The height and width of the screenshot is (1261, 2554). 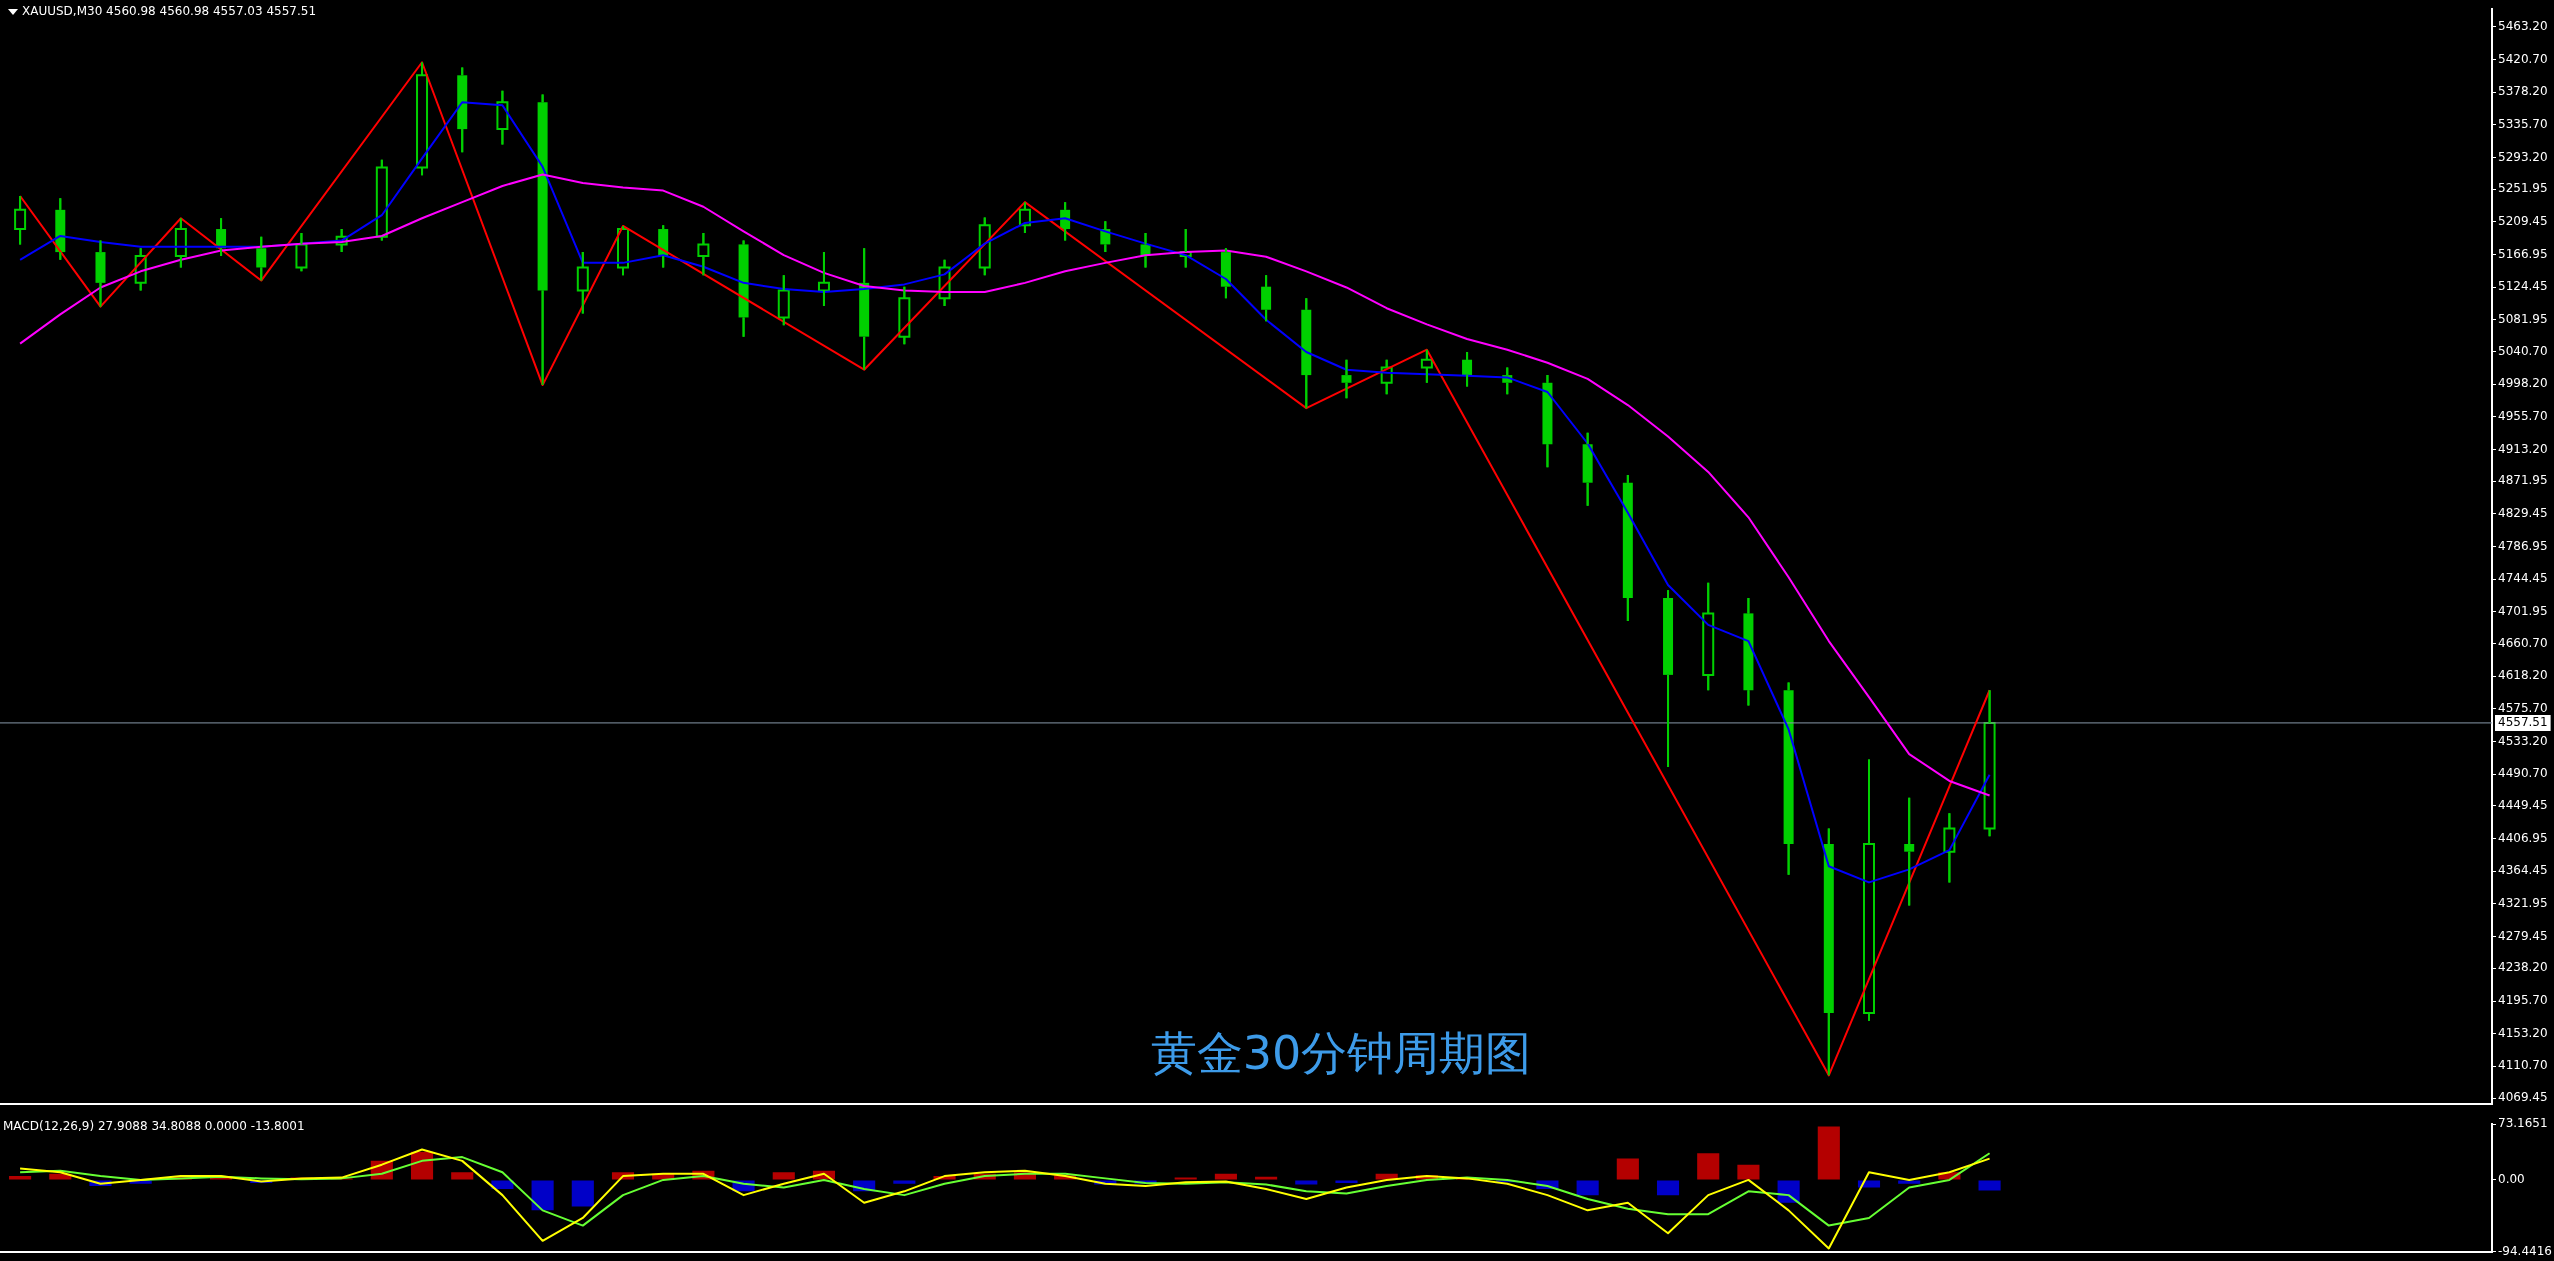 What do you see at coordinates (2523, 805) in the screenshot?
I see `y-tick-label: 4449.45` at bounding box center [2523, 805].